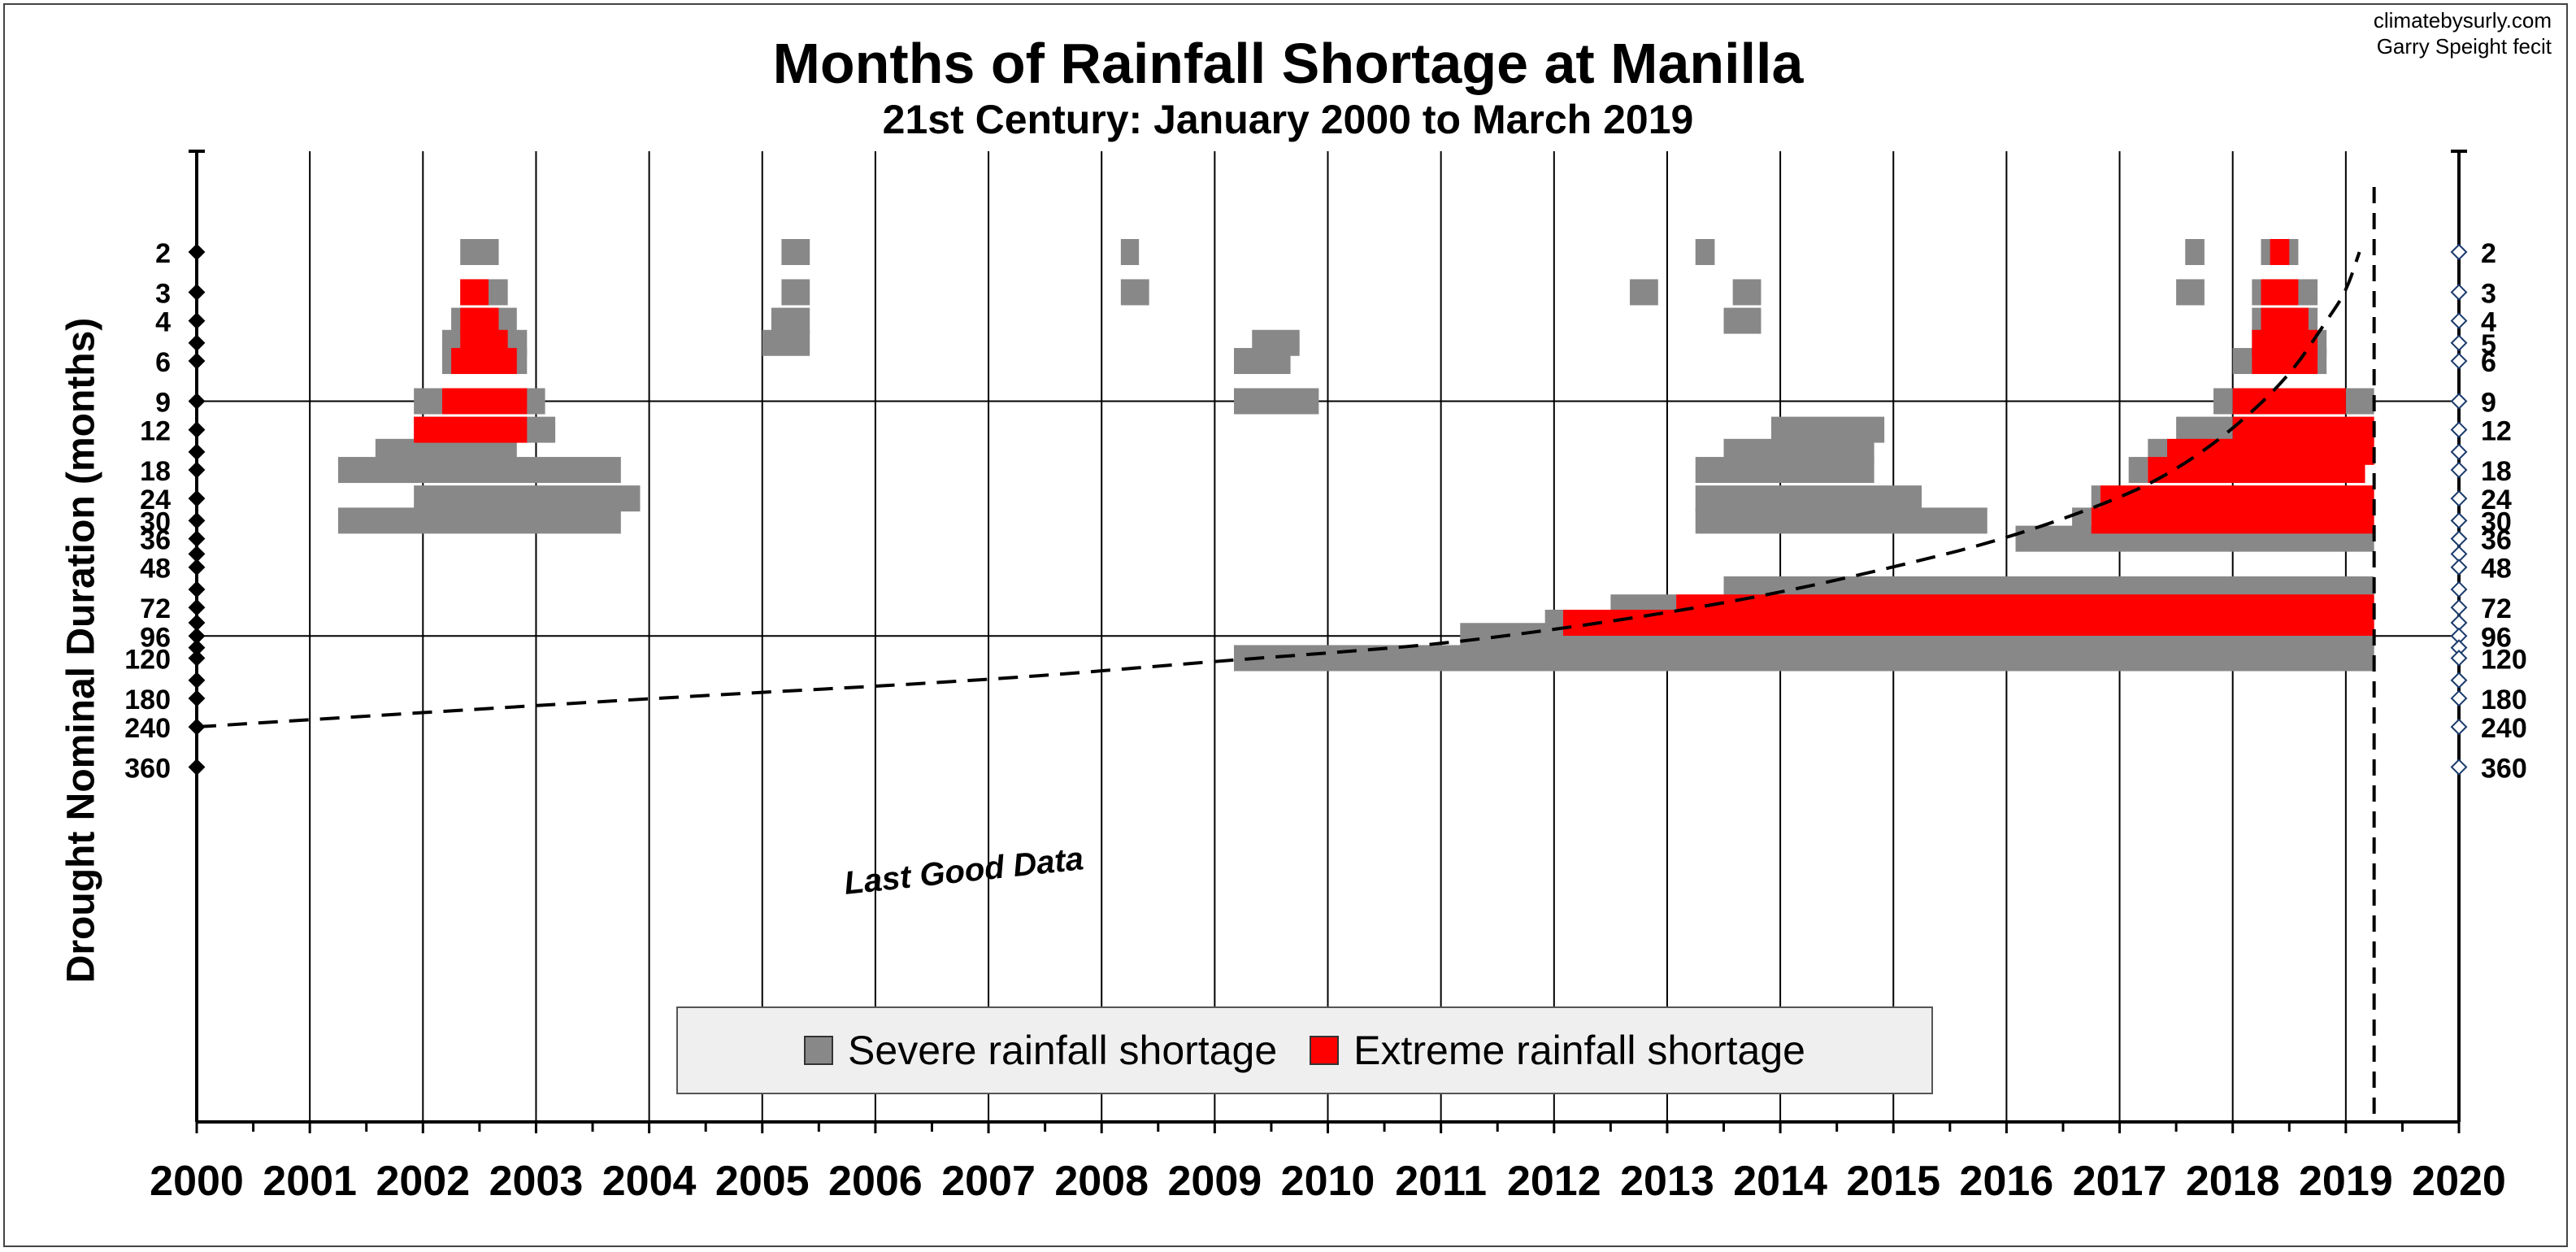 This screenshot has height=1252, width=2576. I want to click on legend-swatch-extreme, so click(1325, 1051).